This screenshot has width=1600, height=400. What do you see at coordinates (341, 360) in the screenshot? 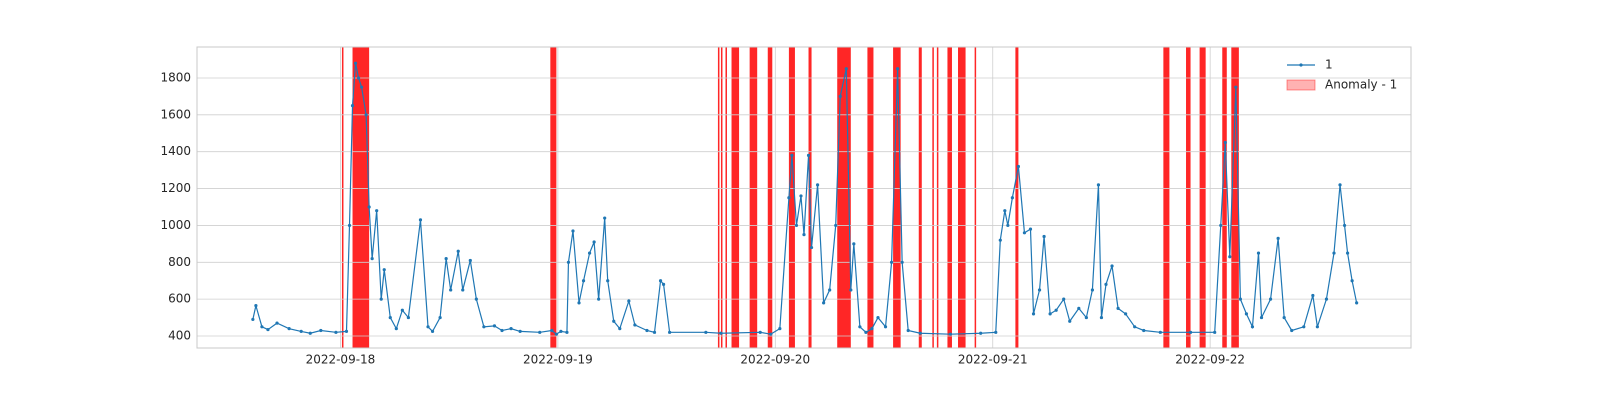
I see `x-tick-label: 2022-09-18` at bounding box center [341, 360].